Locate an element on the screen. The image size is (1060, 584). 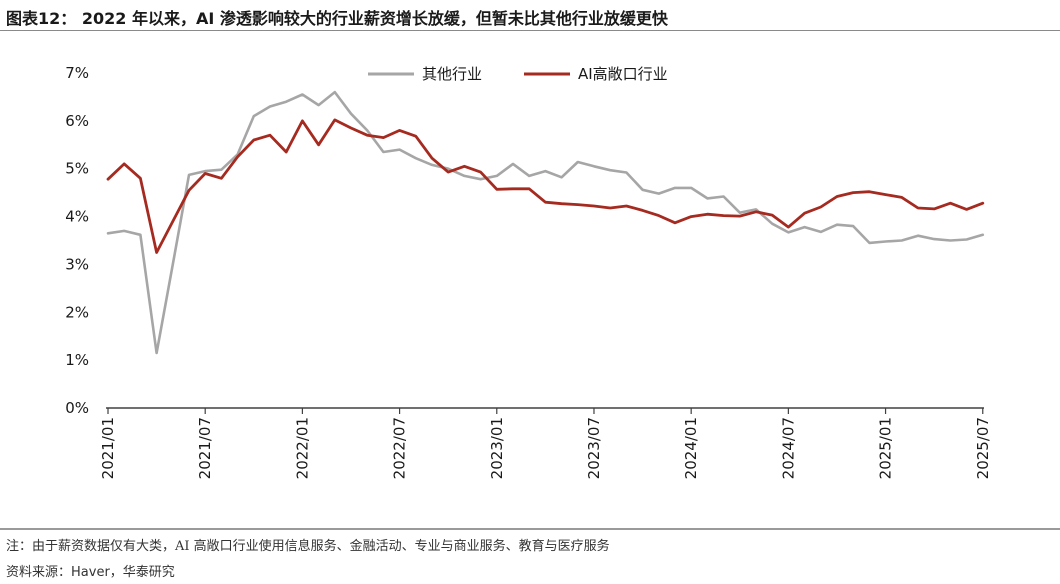
x-tick-label: 2023/01 is located at coordinates (497, 448).